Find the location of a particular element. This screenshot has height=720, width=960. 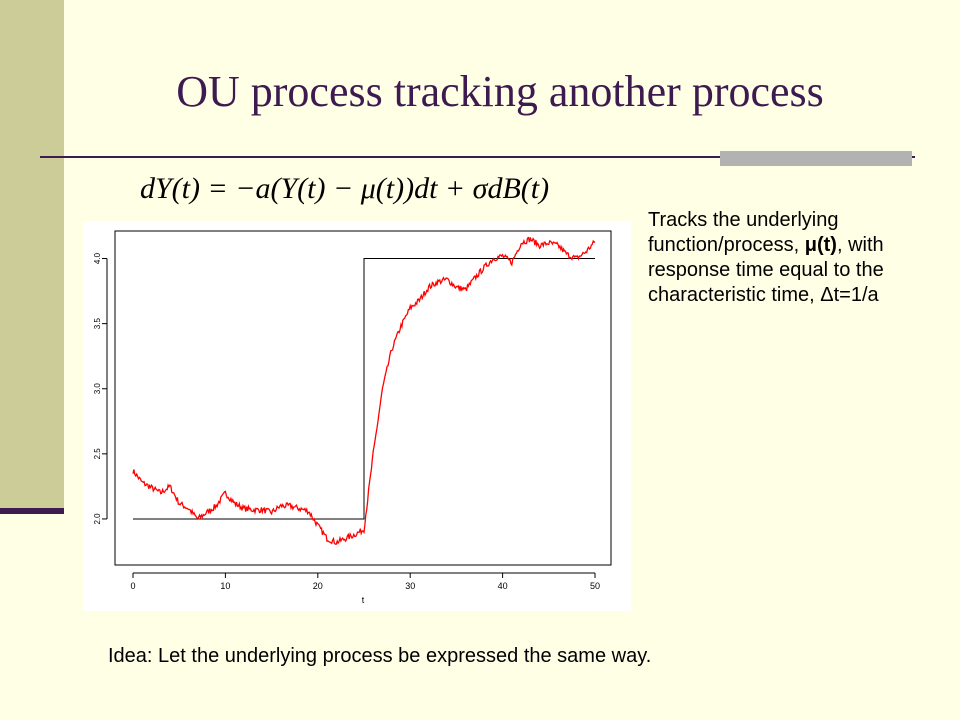

y-tick-label: 3.0 is located at coordinates (97, 389).